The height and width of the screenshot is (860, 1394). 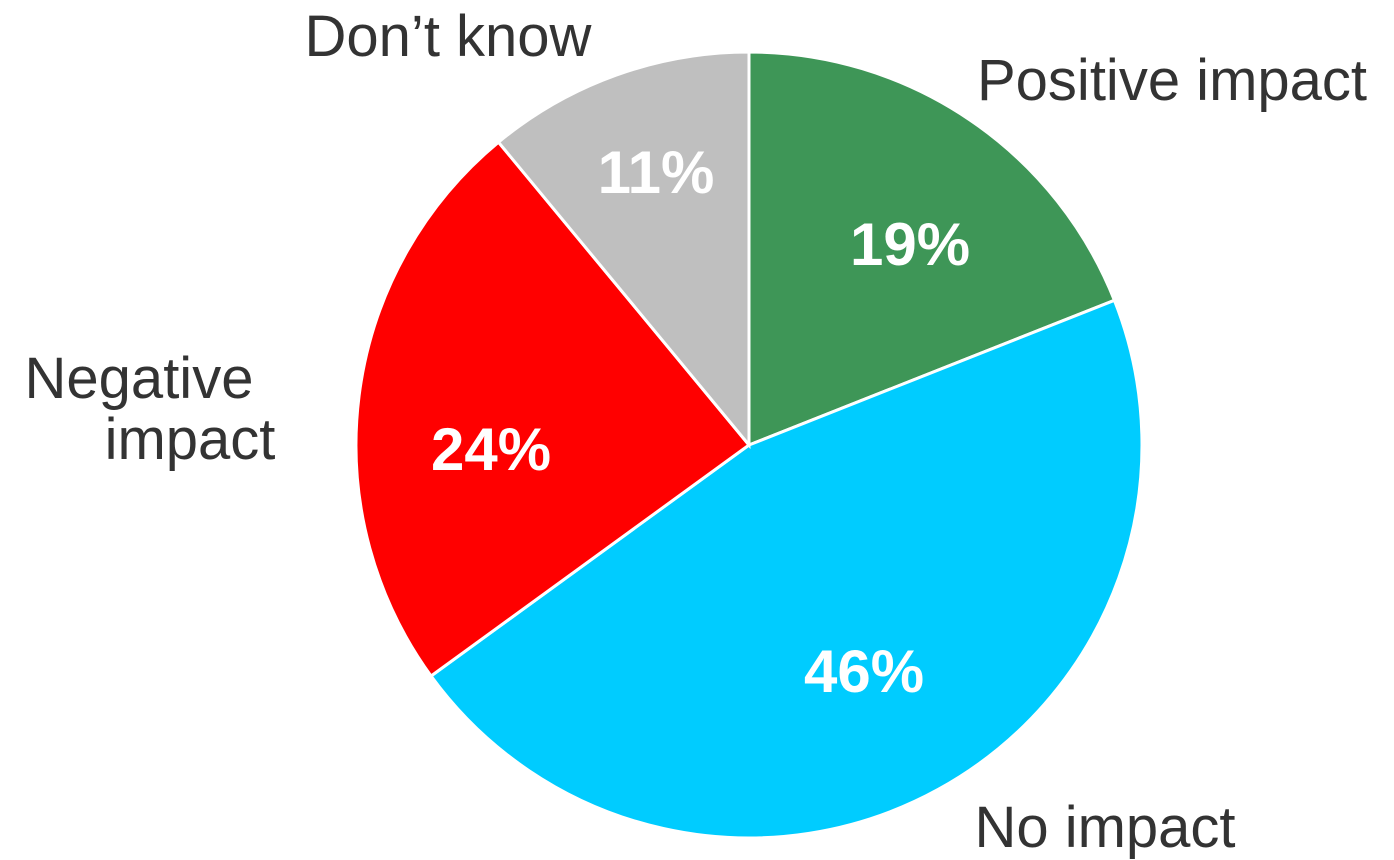 I want to click on slice-label-no-impact: No impact, so click(x=1104, y=827).